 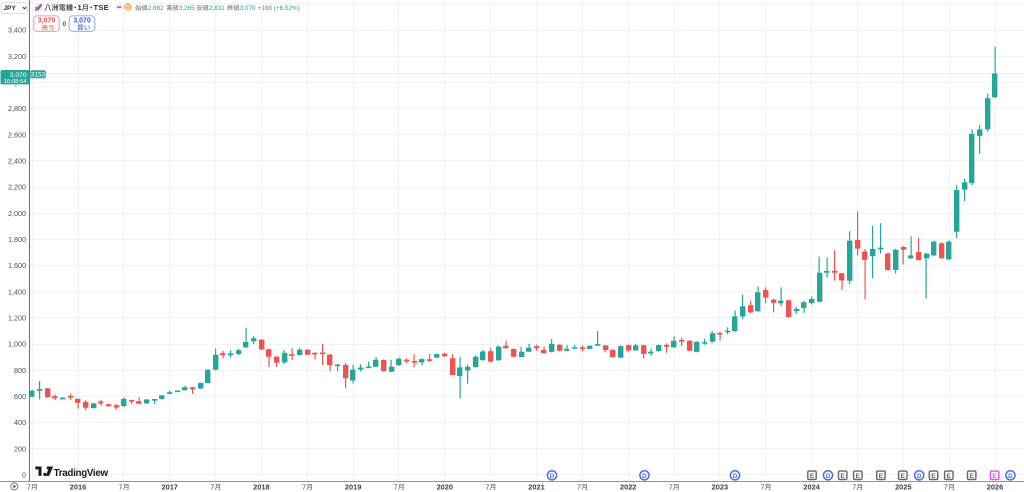 What do you see at coordinates (20, 370) in the screenshot?
I see `svg-text: 800` at bounding box center [20, 370].